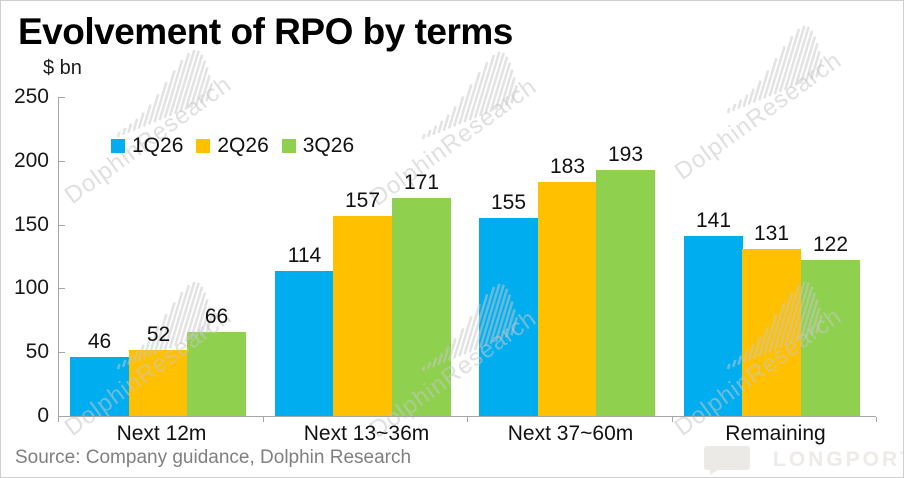 The image size is (904, 478). Describe the element at coordinates (158, 383) in the screenshot. I see `bar-2Q26-next-12m` at that location.